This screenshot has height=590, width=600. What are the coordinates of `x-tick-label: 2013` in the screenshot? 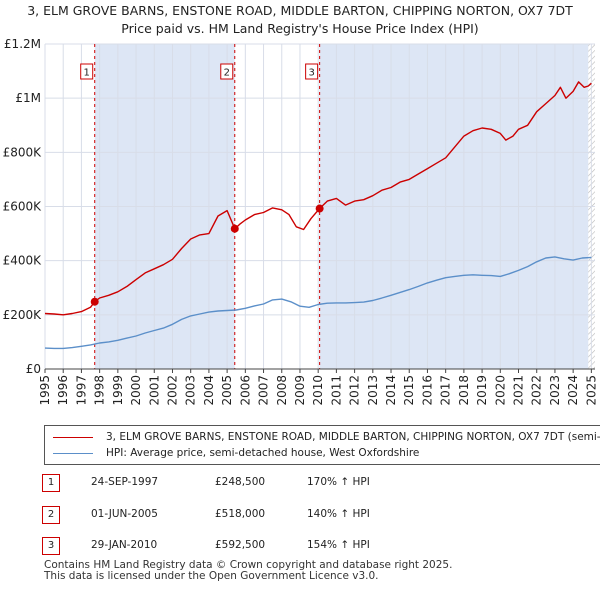 It's located at (373, 390).